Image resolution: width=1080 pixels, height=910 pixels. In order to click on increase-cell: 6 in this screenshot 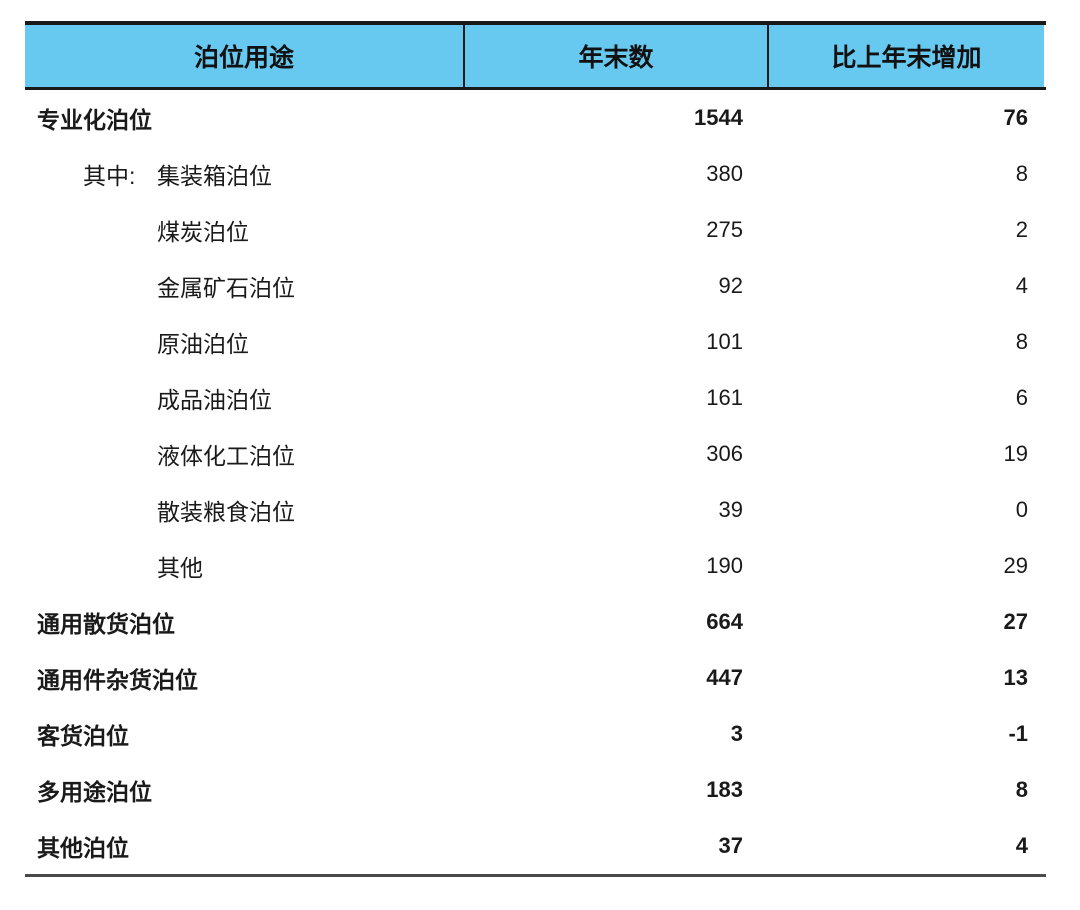, I will do `click(1021, 397)`.